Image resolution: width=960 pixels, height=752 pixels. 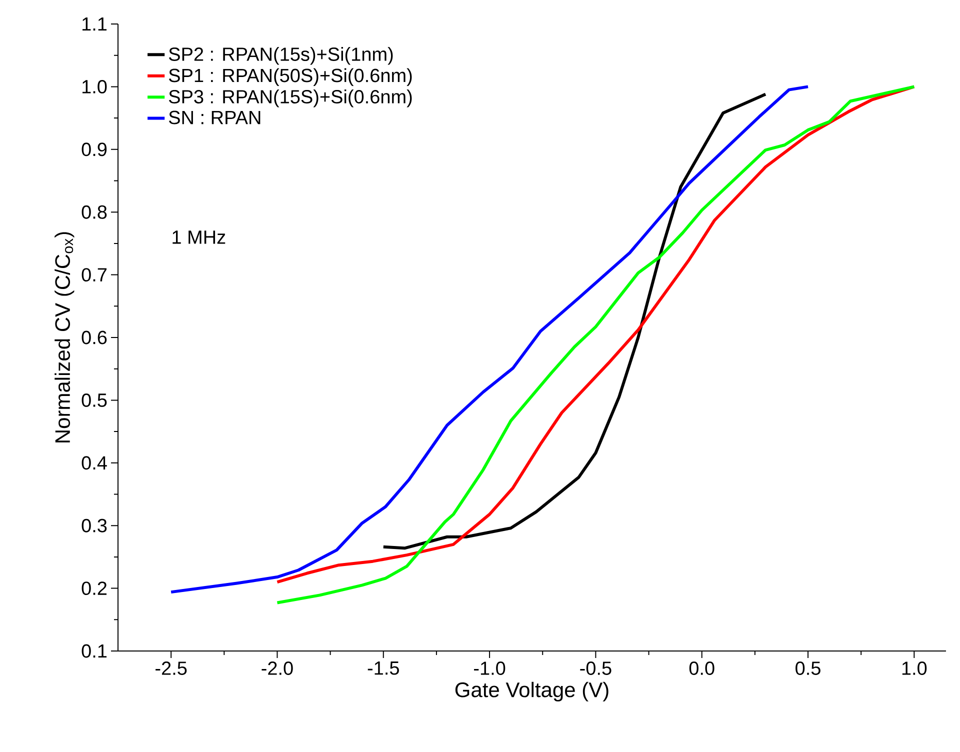 I want to click on x-tick-label: -1.0, so click(x=490, y=668).